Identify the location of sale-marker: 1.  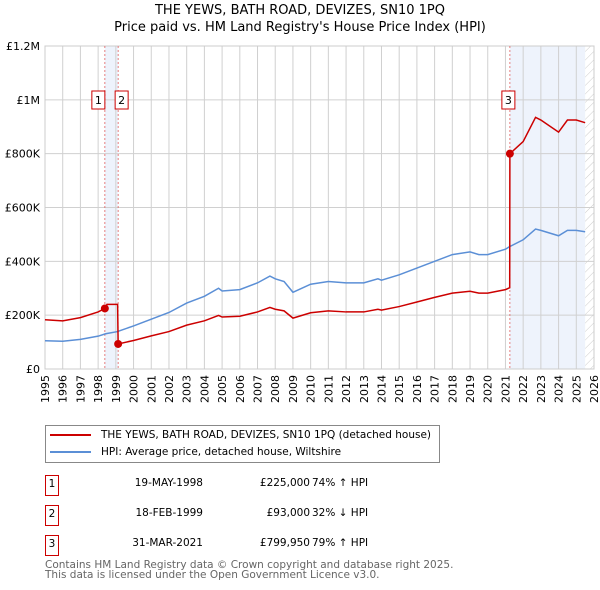
(52, 485).